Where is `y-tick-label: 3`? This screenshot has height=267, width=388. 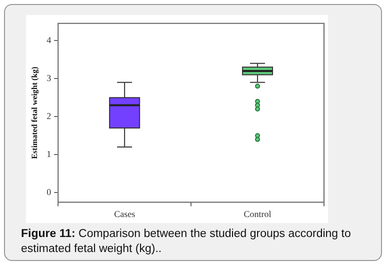
y-tick-label: 3 is located at coordinates (49, 77).